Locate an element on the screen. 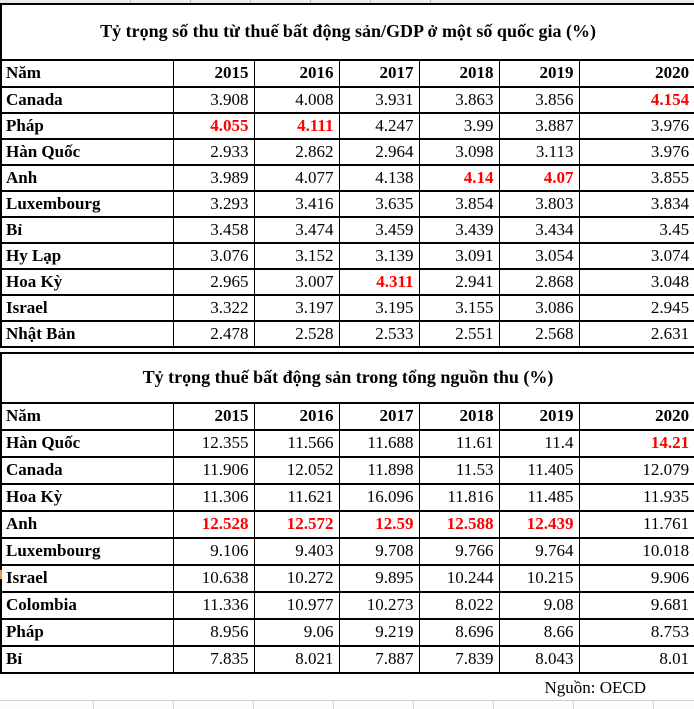 The image size is (694, 709). country-name: Hoa Kỳ is located at coordinates (87, 282).